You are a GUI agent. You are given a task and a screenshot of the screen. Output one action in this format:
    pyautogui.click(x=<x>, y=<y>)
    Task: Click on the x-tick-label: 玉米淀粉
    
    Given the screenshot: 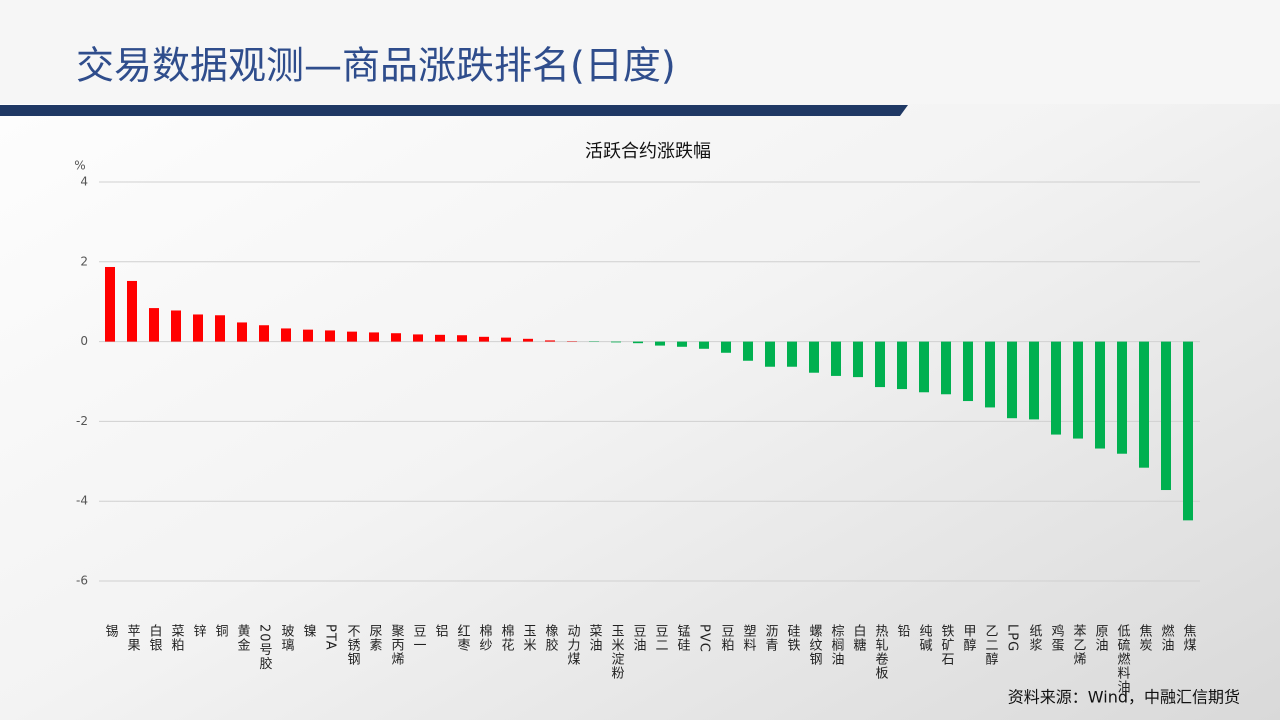 What is the action you would take?
    pyautogui.click(x=617, y=652)
    